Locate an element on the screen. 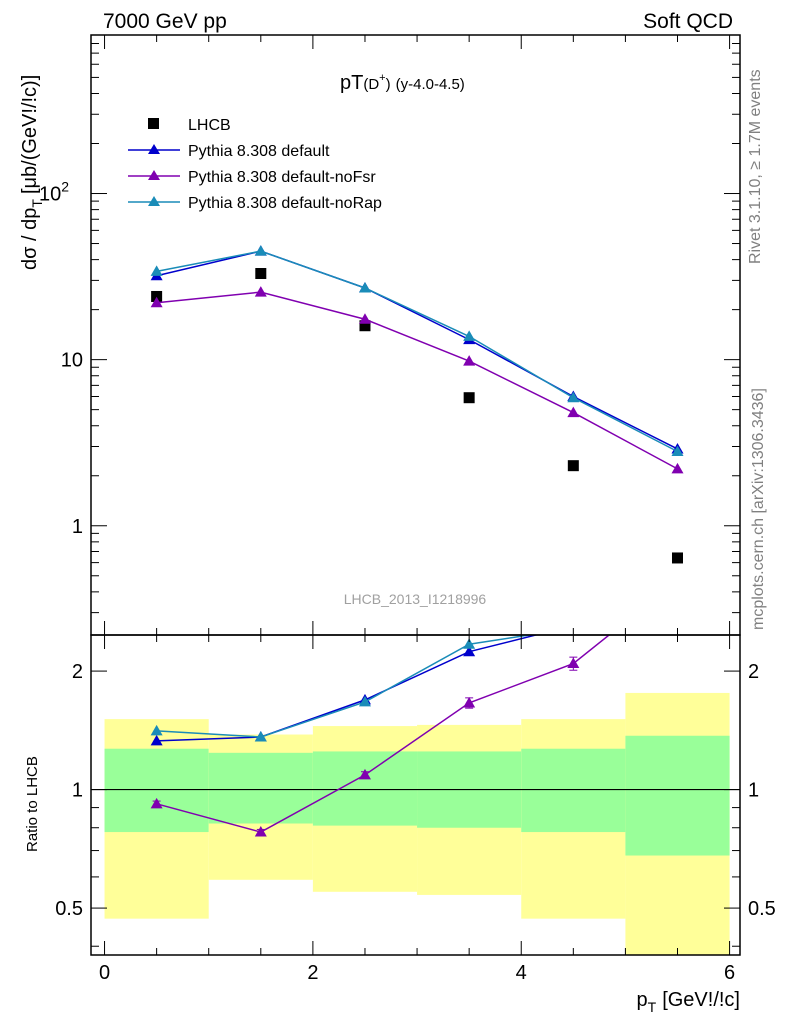 Image resolution: width=786 pixels, height=1024 pixels. main-y-axis-label: dσ / dpT [μb/(GeV!/!c)] is located at coordinates (32, 172).